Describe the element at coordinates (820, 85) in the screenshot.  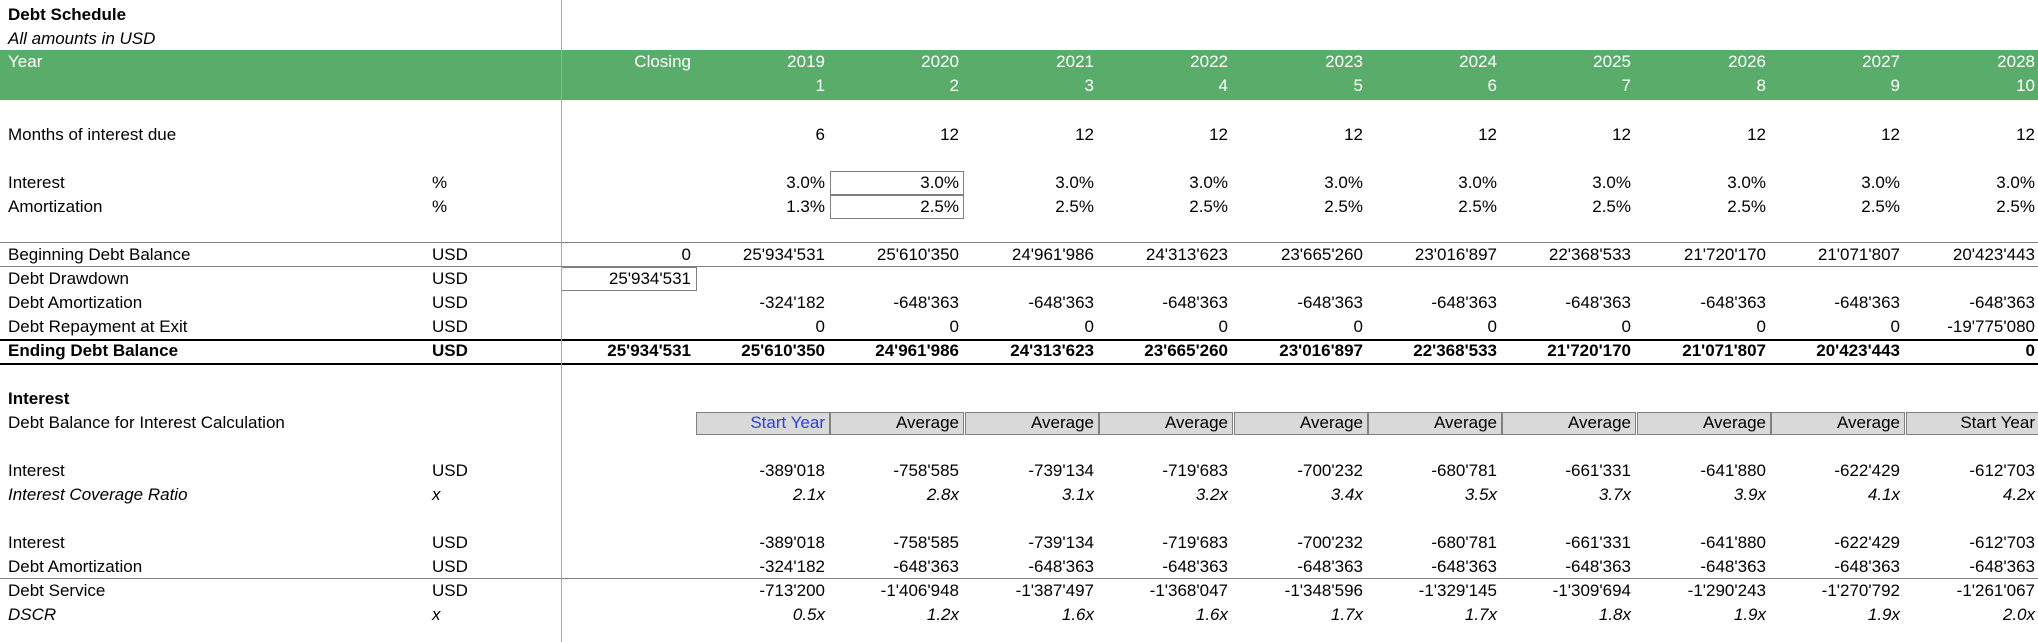
I see `period-header-cell: 1` at that location.